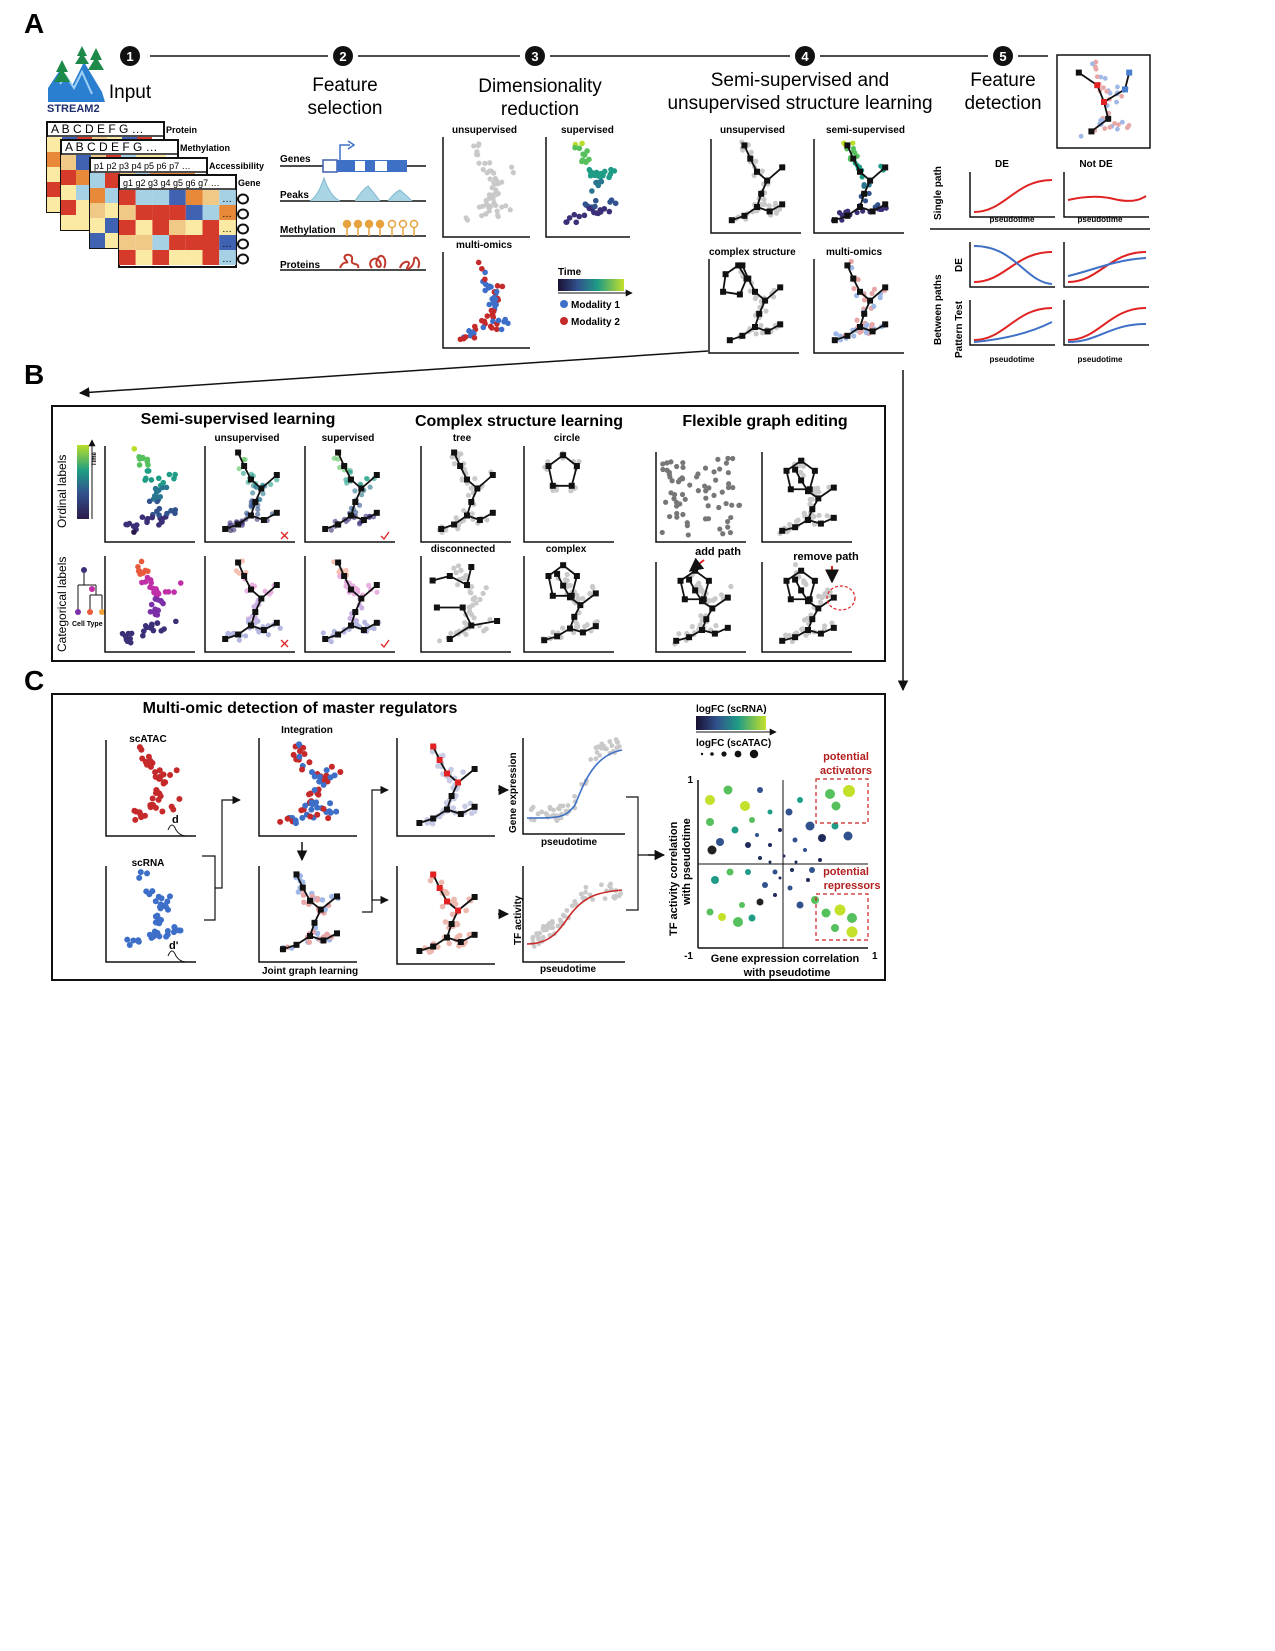  What do you see at coordinates (310, 971) in the screenshot?
I see `c-joint-label: Joint graph learning` at bounding box center [310, 971].